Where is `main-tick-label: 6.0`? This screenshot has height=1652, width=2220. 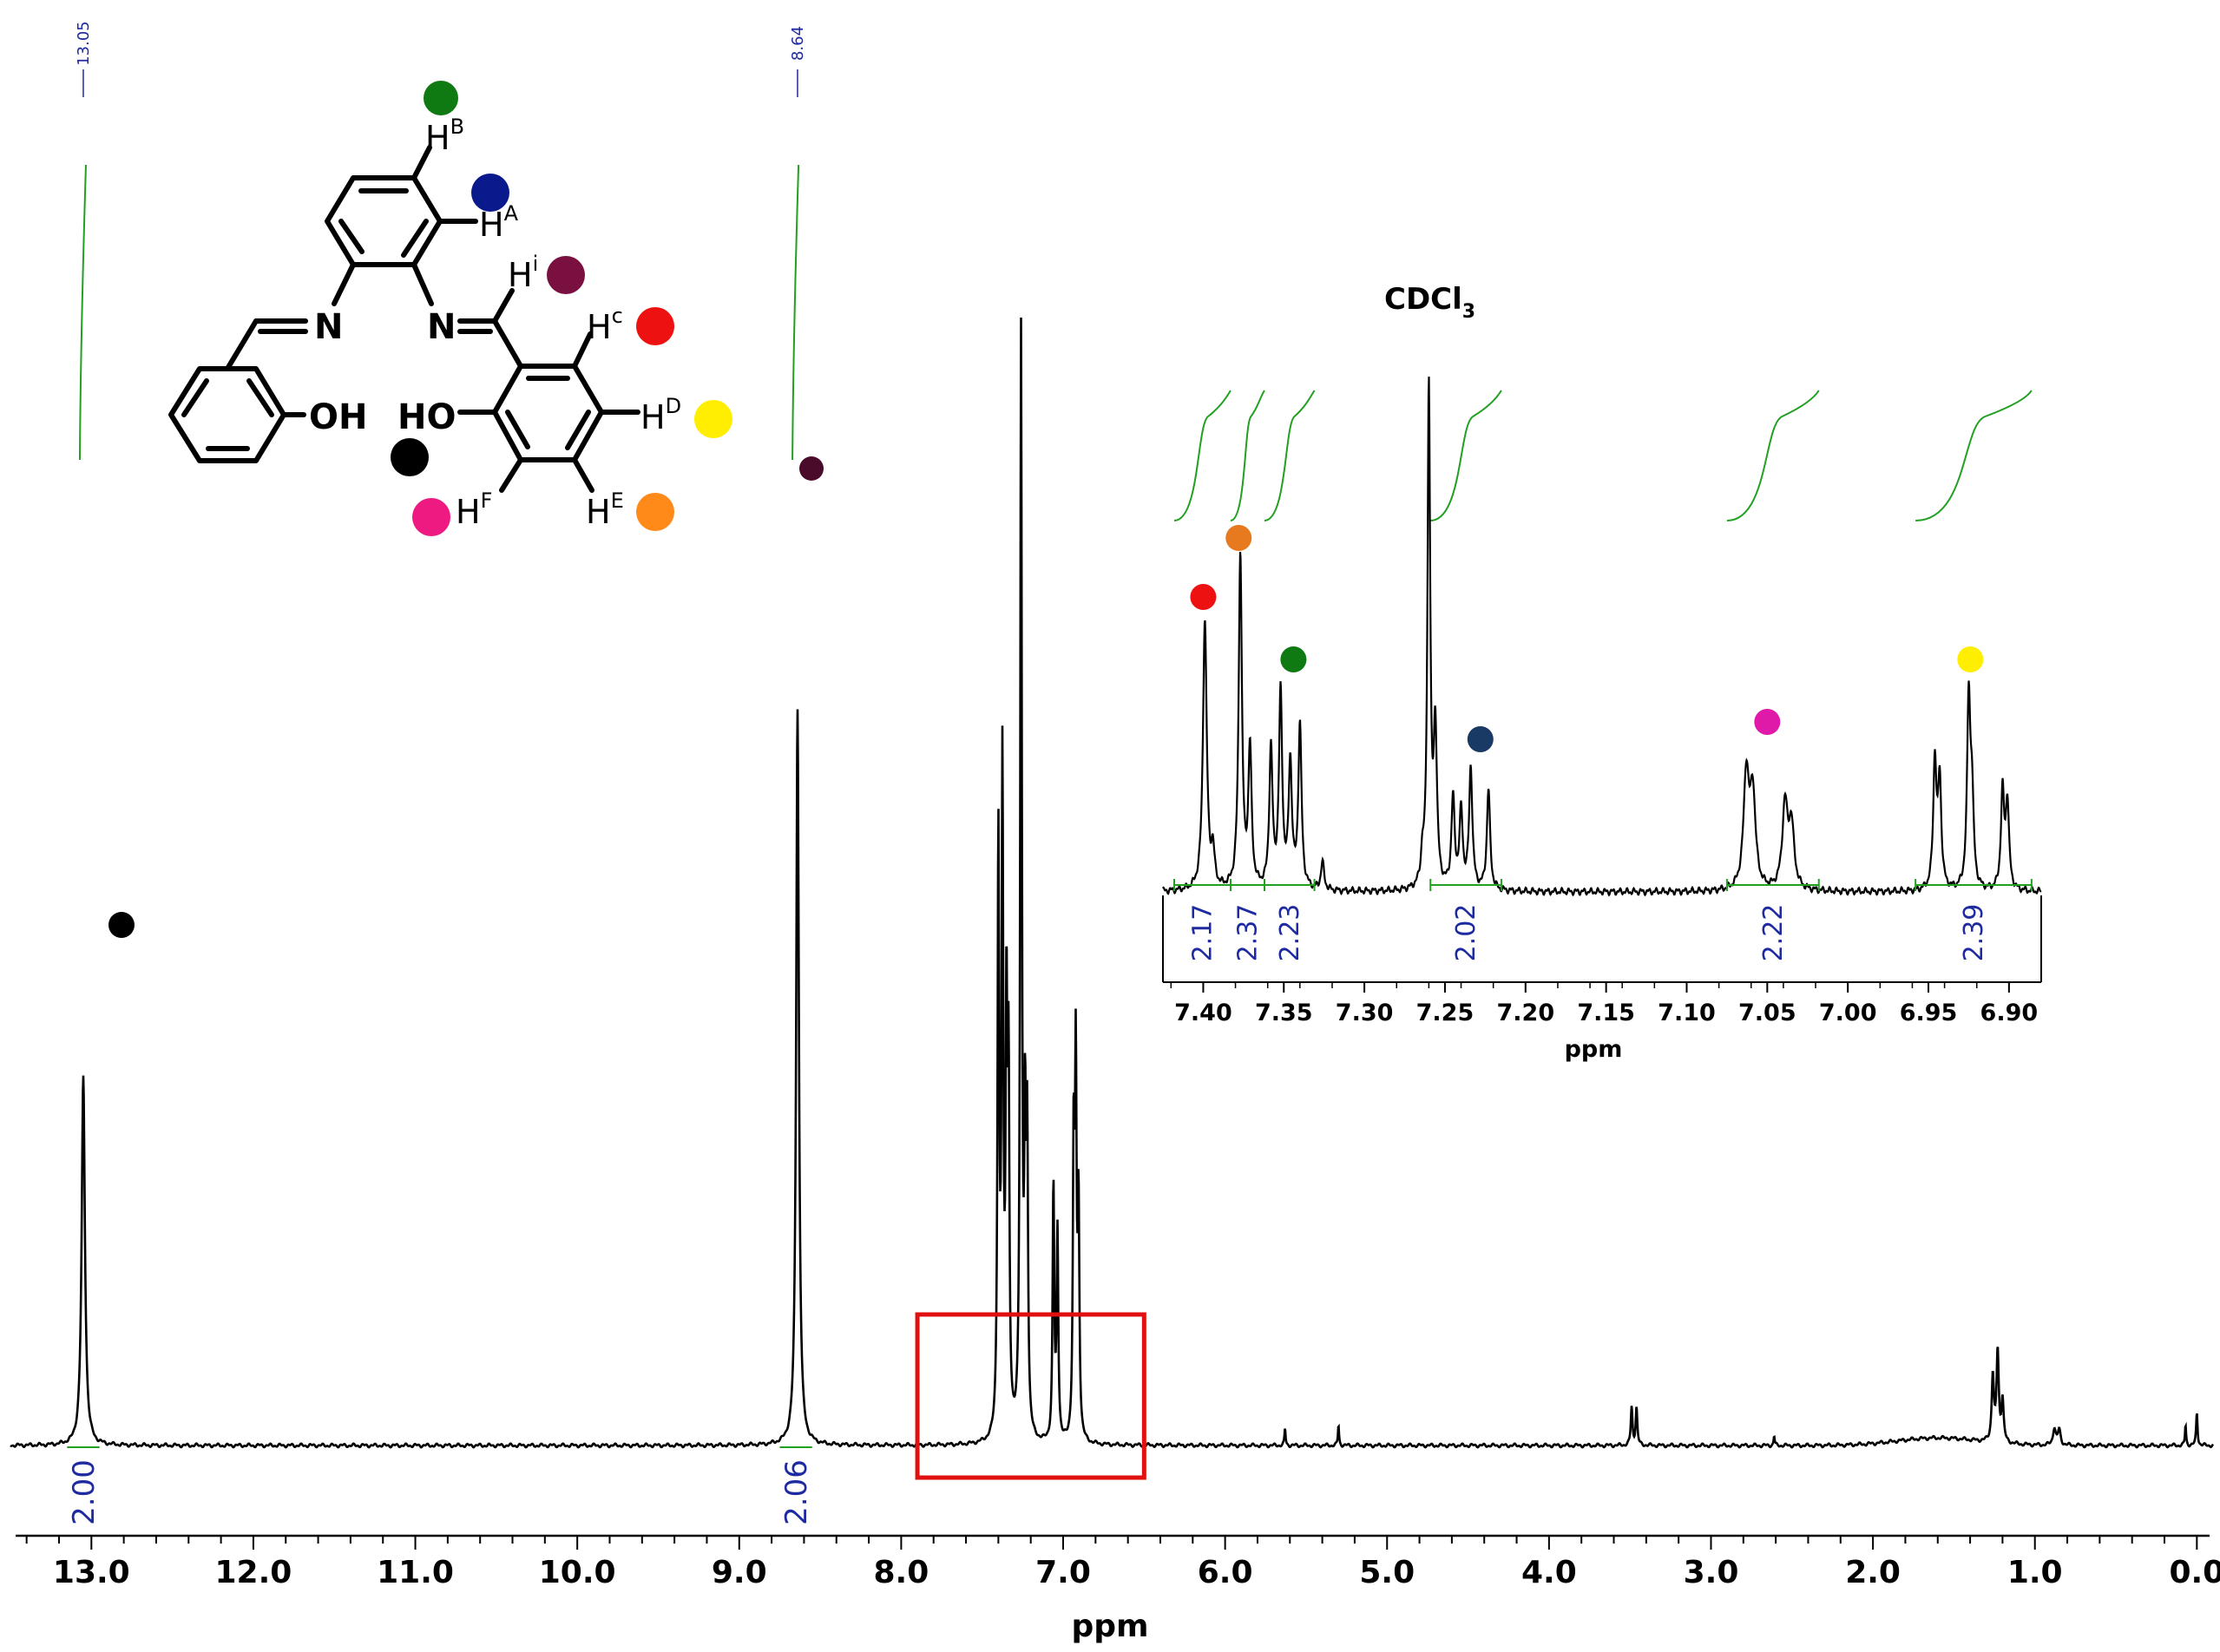
main-tick-label: 6.0 is located at coordinates (1225, 1573).